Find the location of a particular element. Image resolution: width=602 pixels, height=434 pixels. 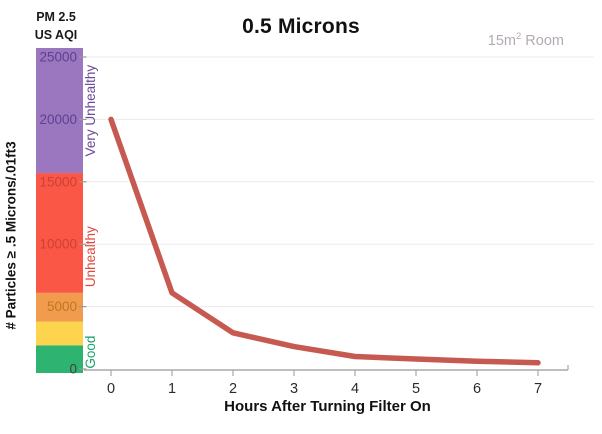

x-tick-label: 1 is located at coordinates (172, 389).